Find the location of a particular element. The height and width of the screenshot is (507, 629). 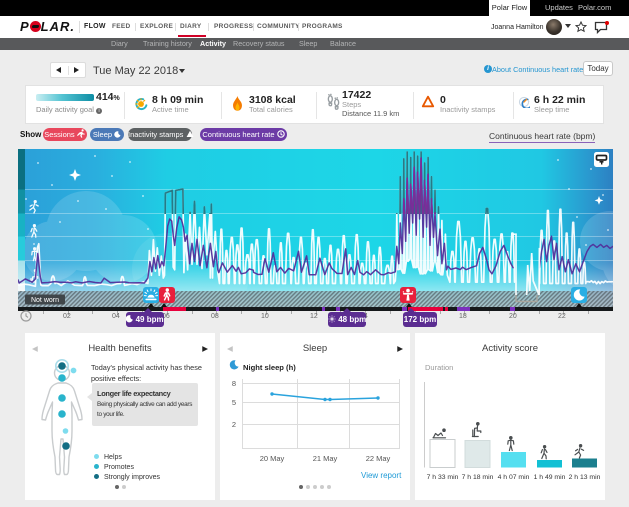

svg-text: 1 h 49 min is located at coordinates (550, 477).